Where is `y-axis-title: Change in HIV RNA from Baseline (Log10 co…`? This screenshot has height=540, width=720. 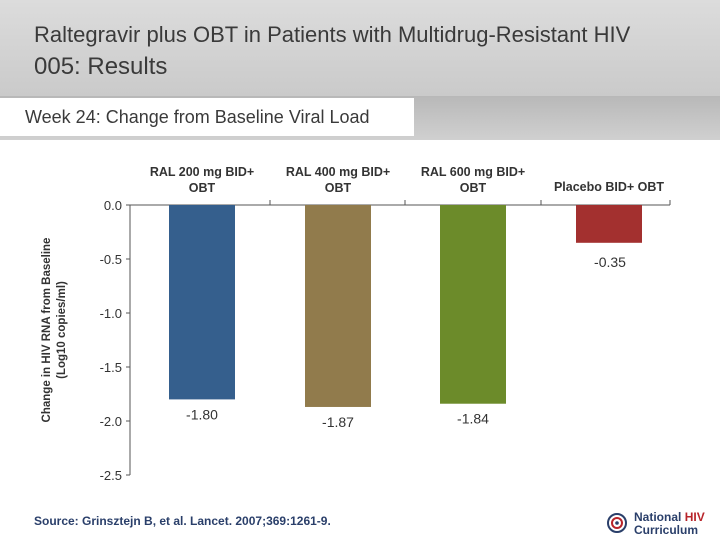
y-axis-title: Change in HIV RNA from Baseline (Log10 co… is located at coordinates (54, 330).